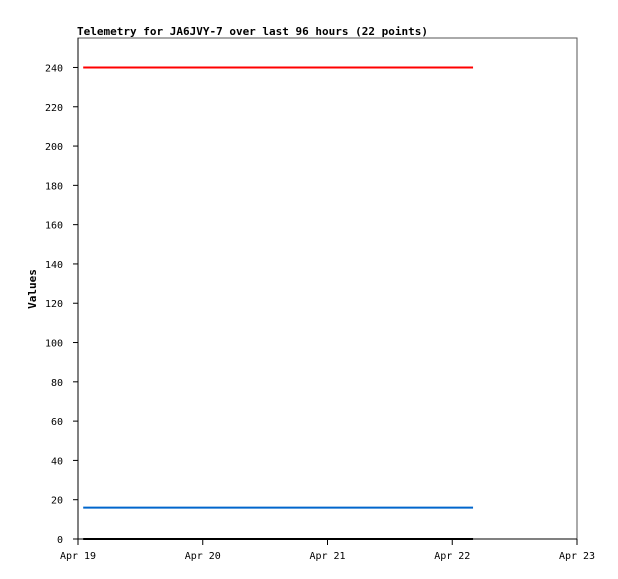 This screenshot has width=618, height=579. Describe the element at coordinates (78, 556) in the screenshot. I see `x-tick-label: Apr 19` at that location.